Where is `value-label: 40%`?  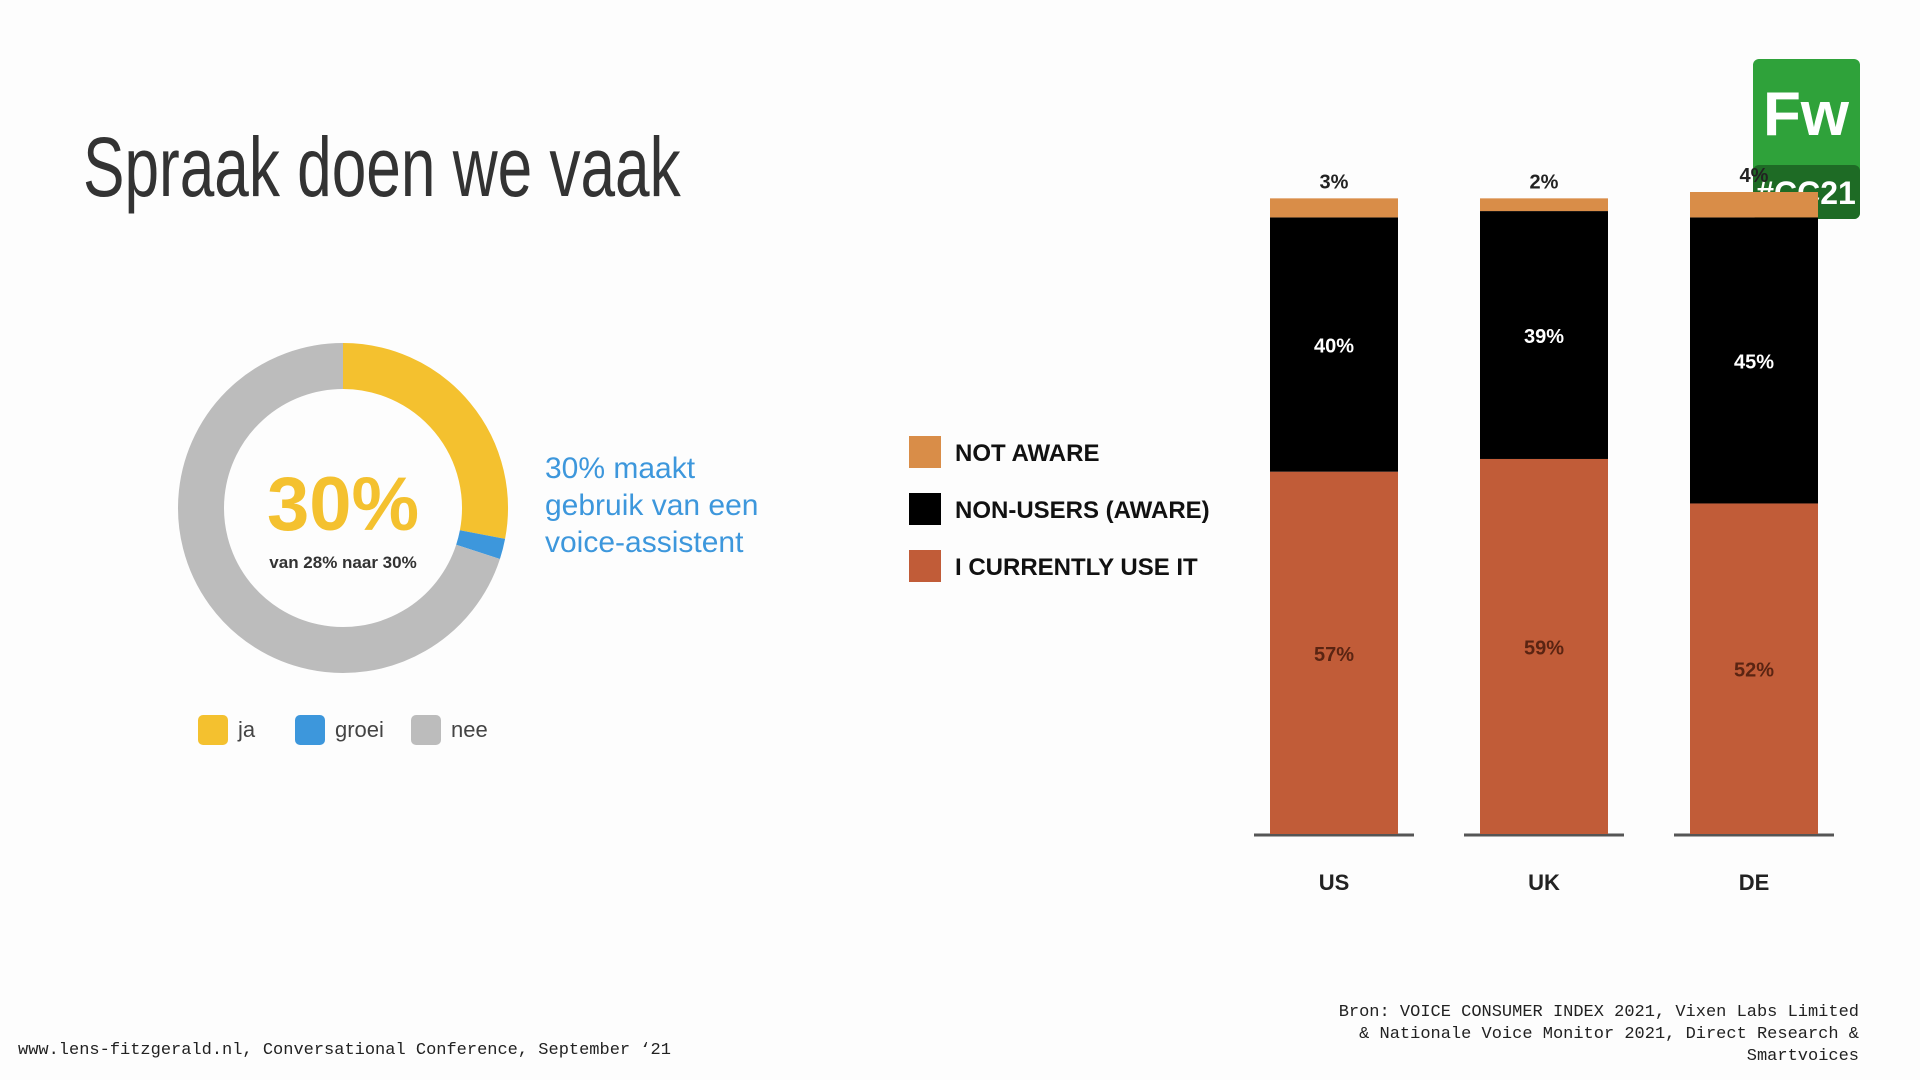
value-label: 40% is located at coordinates (1334, 347).